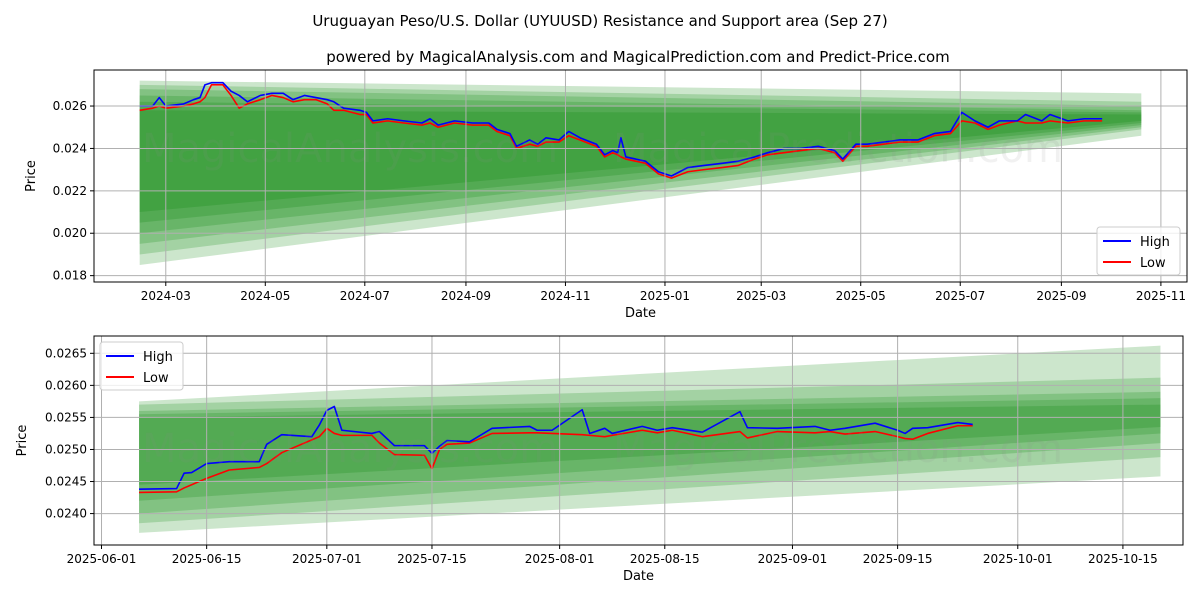  I want to click on y-tick-label: 0.0265, so click(66, 353).